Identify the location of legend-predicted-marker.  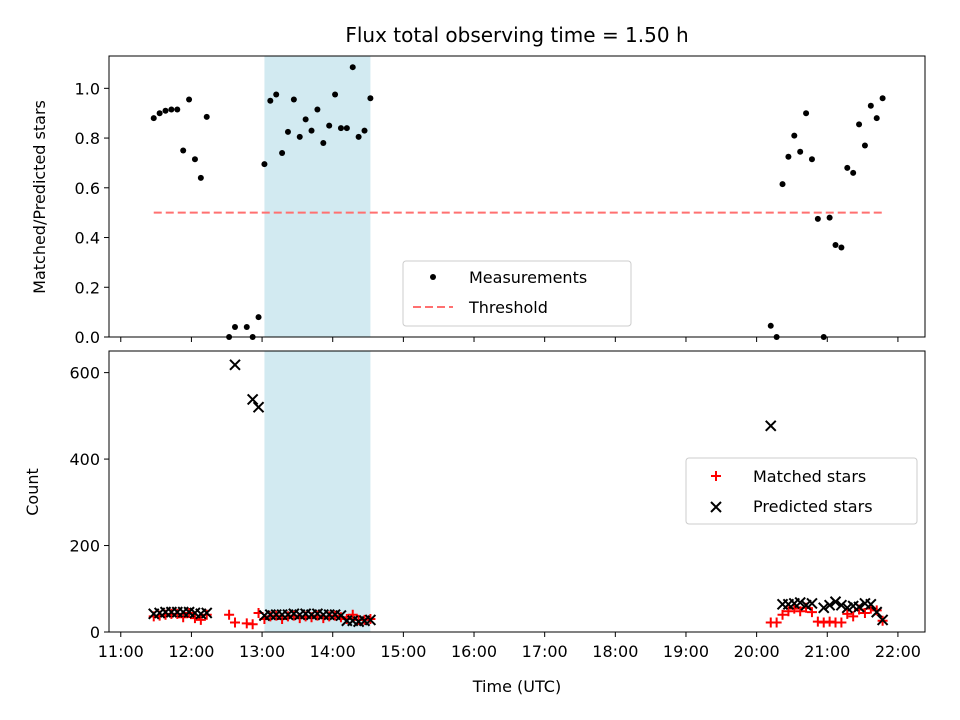
(716, 507).